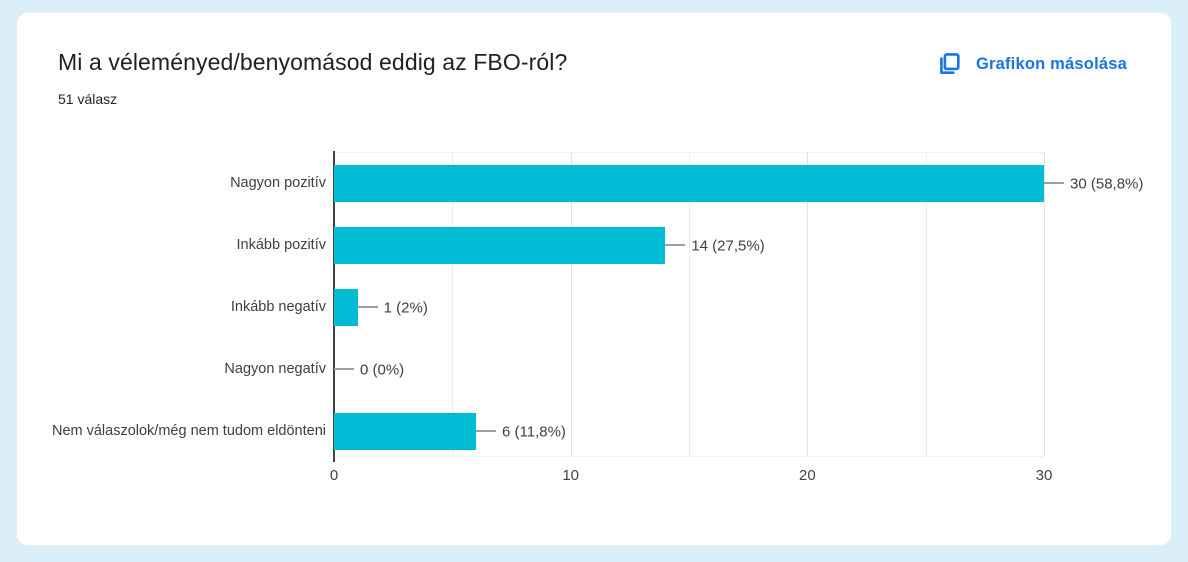 This screenshot has height=562, width=1188. I want to click on copy-chart-button: Grafikon másolása, so click(1031, 64).